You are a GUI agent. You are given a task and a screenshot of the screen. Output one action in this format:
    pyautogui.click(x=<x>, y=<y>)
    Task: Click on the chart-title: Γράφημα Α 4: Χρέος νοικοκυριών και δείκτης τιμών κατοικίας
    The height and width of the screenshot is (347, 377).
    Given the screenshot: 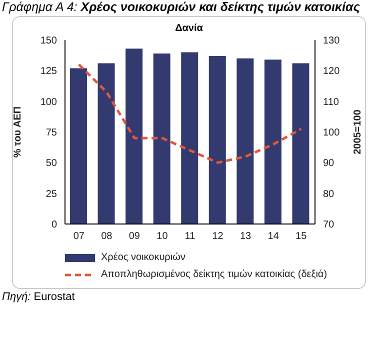 What is the action you would take?
    pyautogui.click(x=181, y=7)
    